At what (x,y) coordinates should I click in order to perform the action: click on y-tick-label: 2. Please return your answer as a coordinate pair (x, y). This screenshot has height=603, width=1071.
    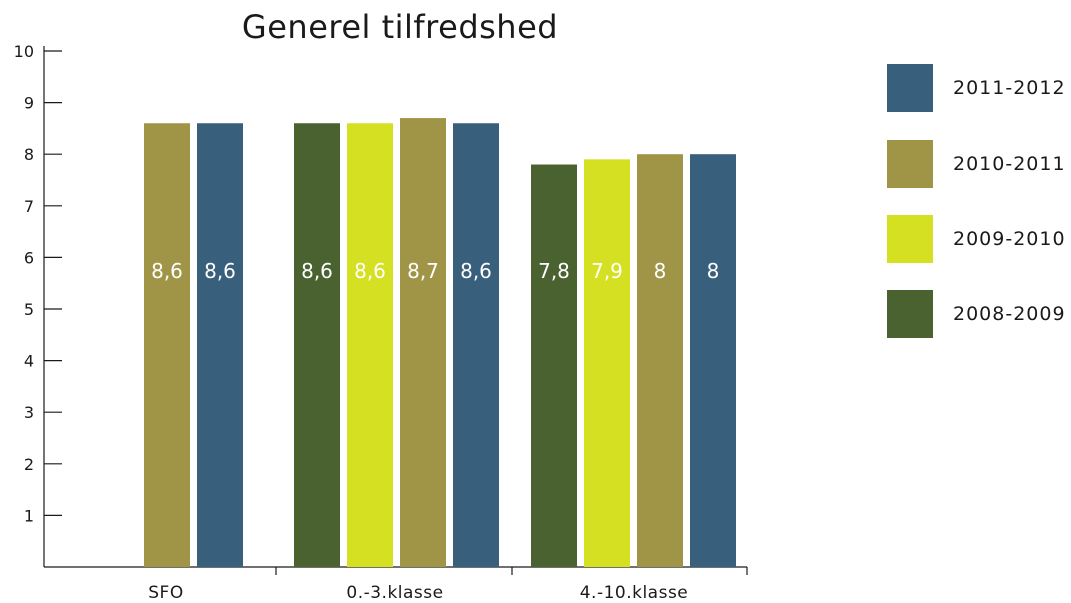
    Looking at the image, I should click on (29, 464).